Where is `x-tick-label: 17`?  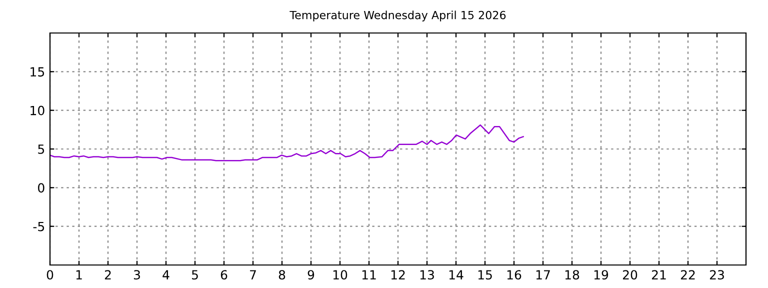
x-tick-label: 17 is located at coordinates (543, 275).